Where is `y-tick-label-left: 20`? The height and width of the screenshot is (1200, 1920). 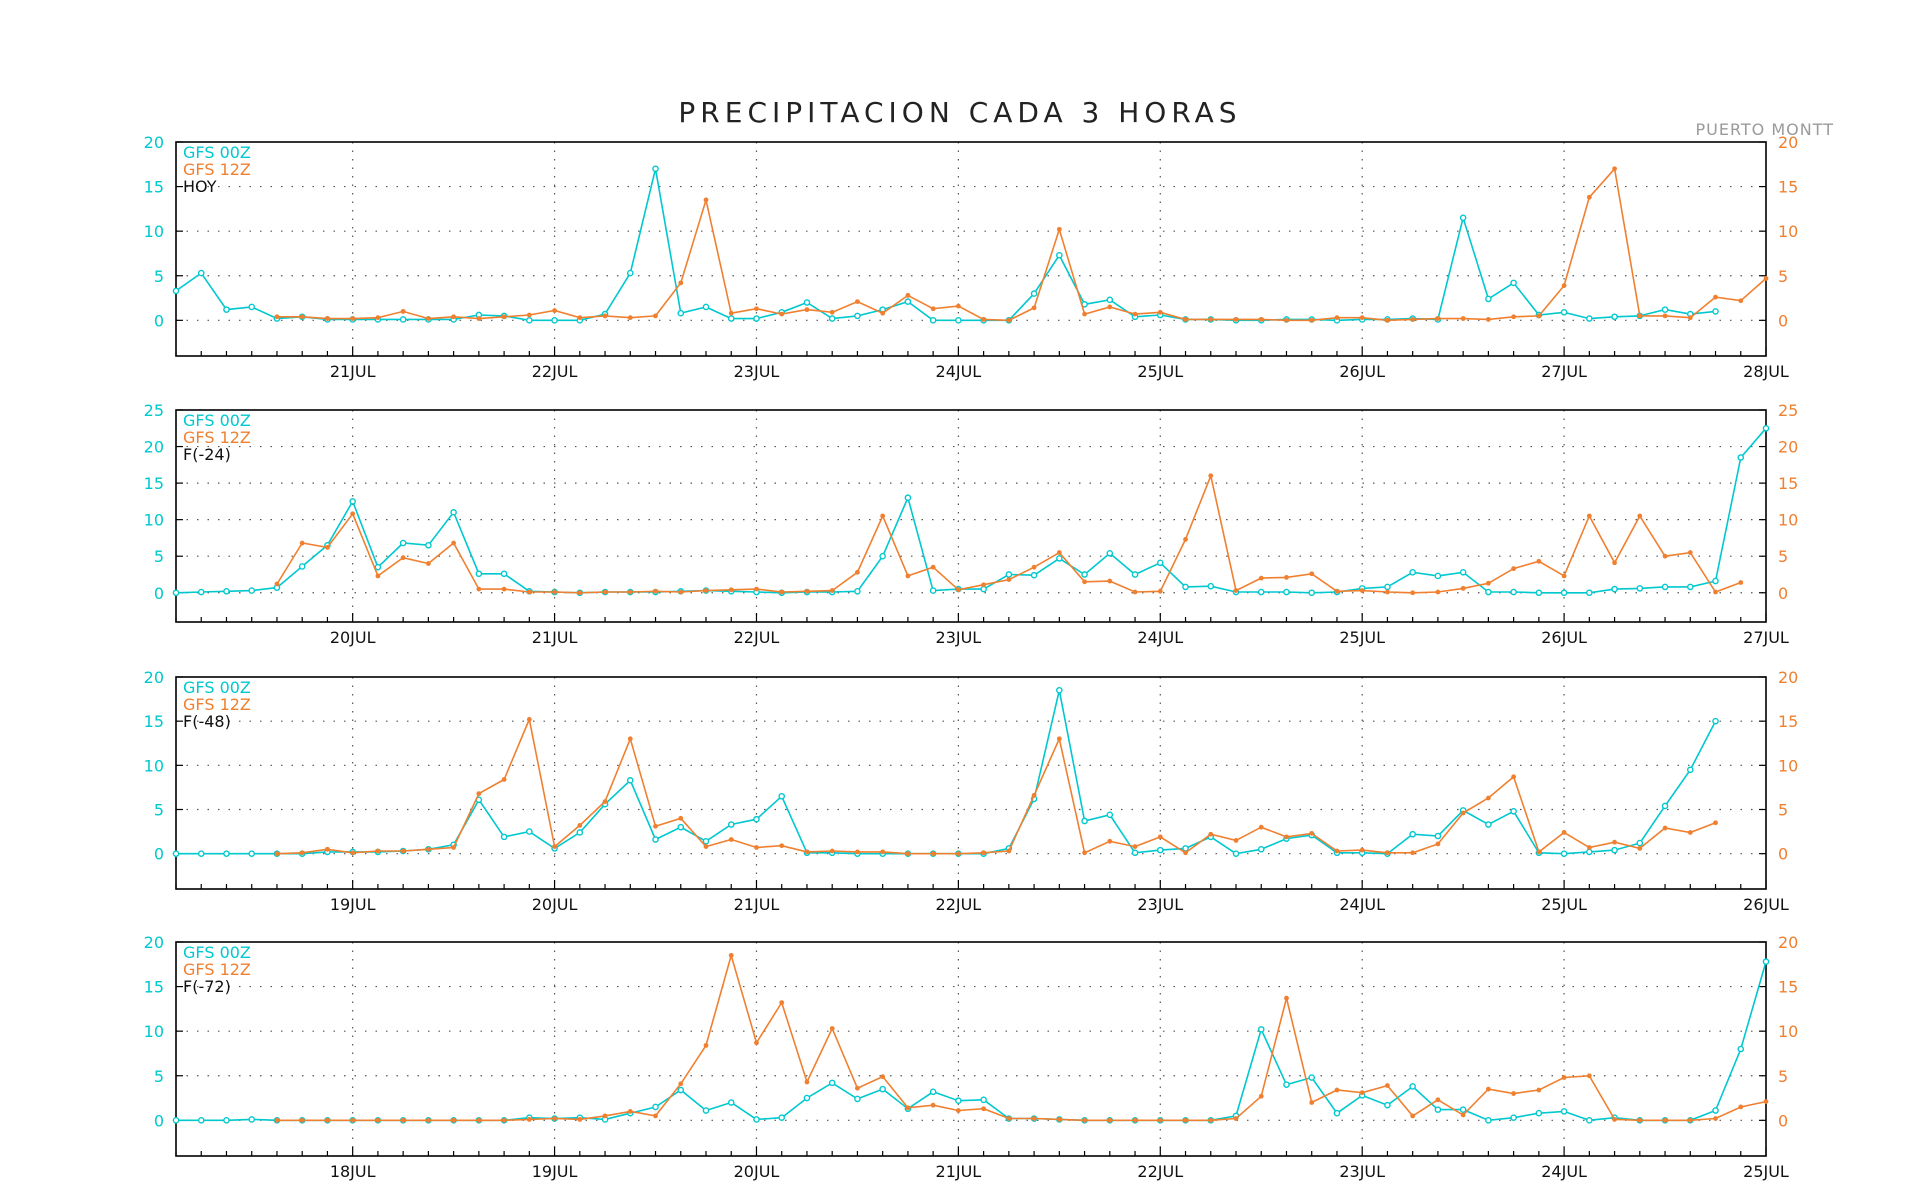
y-tick-label-left: 20 is located at coordinates (154, 142).